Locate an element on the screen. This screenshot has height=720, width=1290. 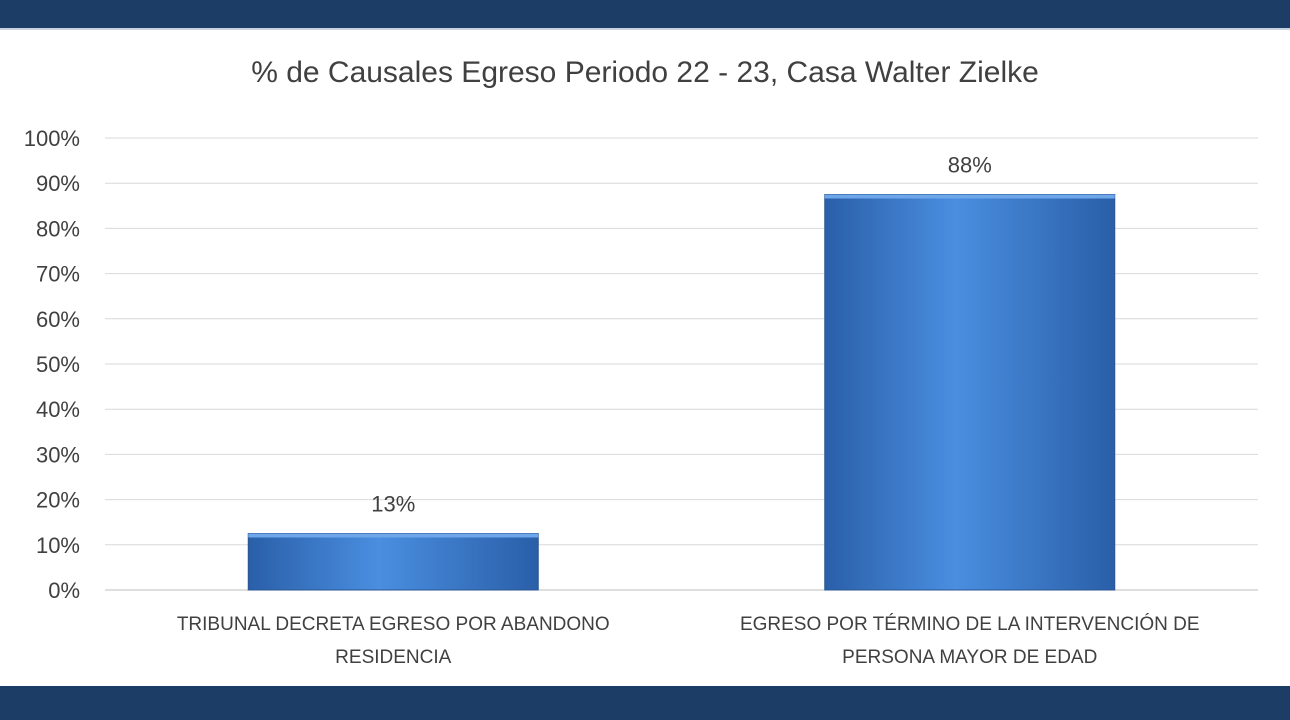
data-label: 88% is located at coordinates (970, 165).